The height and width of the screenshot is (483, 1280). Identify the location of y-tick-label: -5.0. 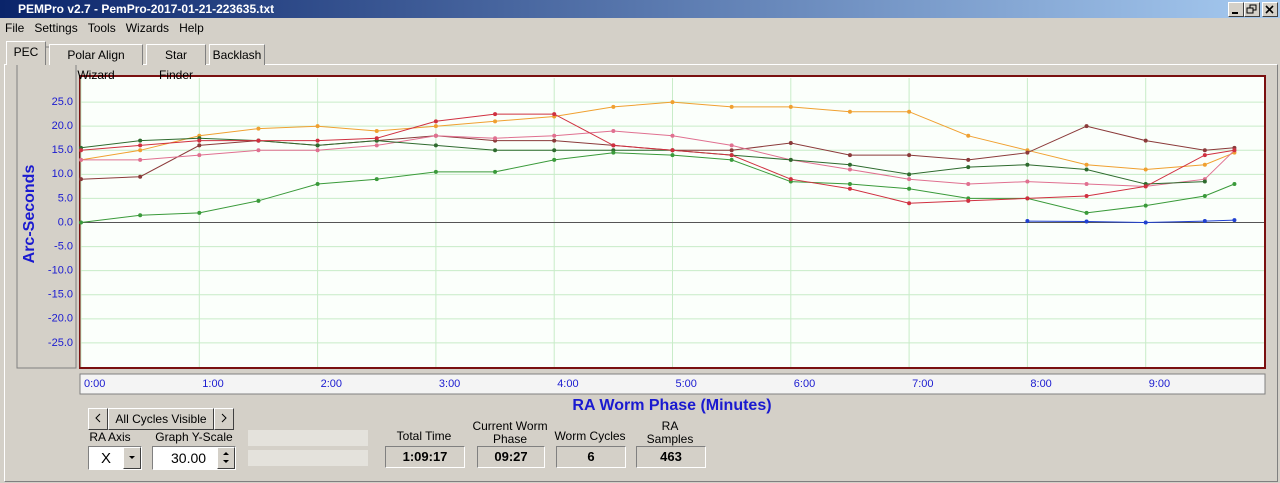
(63, 246).